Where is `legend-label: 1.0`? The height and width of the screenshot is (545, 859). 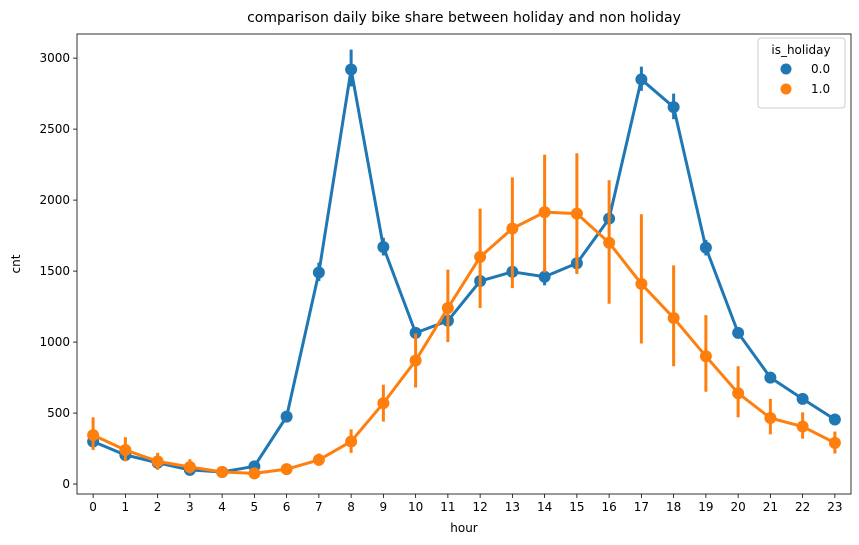
legend-label: 1.0 is located at coordinates (820, 89).